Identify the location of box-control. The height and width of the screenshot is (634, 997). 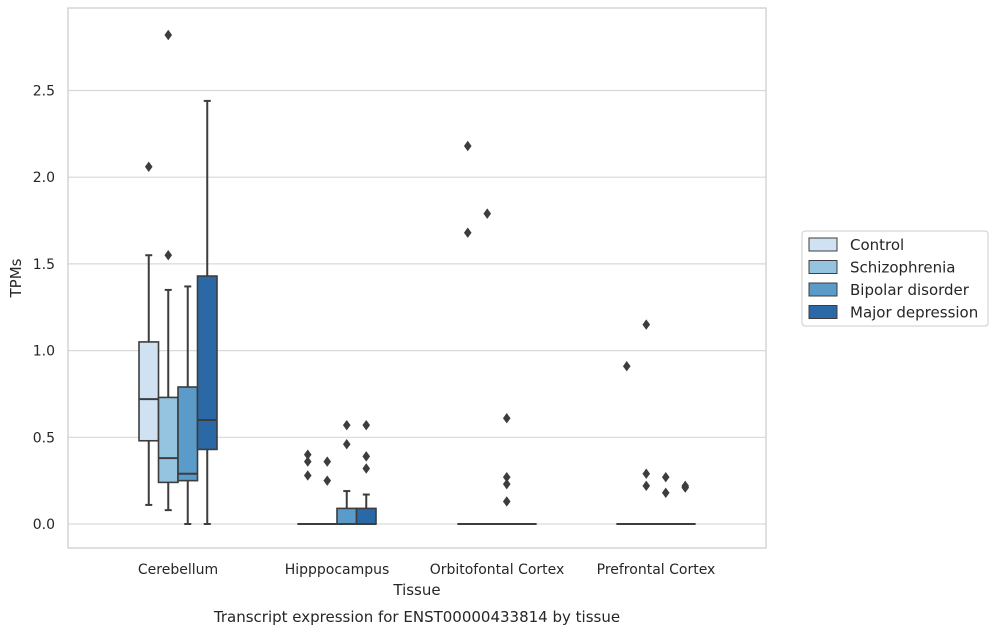
(149, 380).